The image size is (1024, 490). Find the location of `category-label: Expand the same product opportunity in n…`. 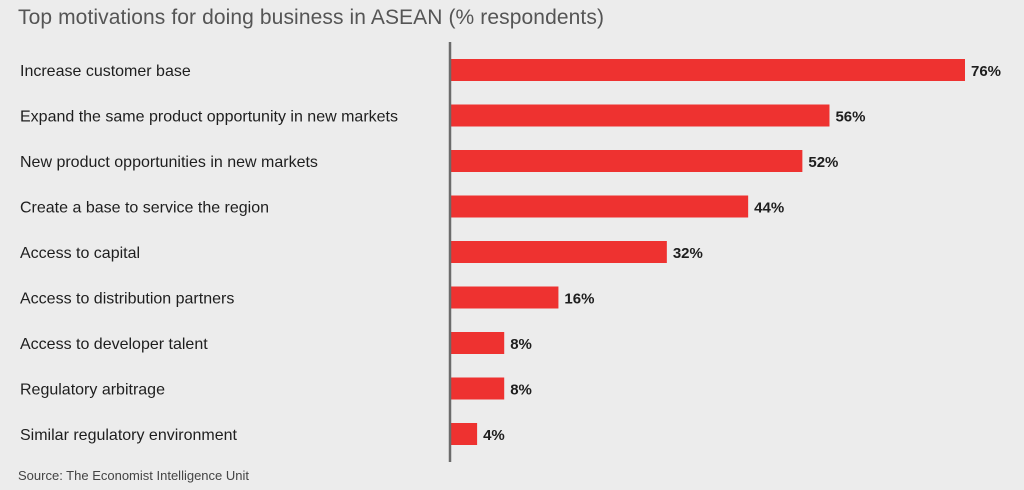

category-label: Expand the same product opportunity in n… is located at coordinates (209, 117).